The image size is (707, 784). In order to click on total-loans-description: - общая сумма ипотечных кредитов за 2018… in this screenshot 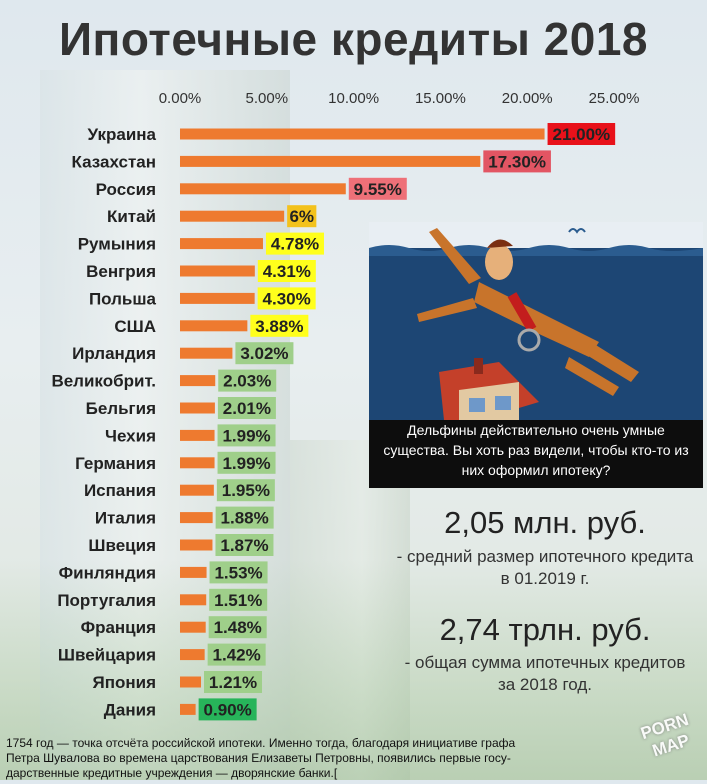, I will do `click(545, 673)`.